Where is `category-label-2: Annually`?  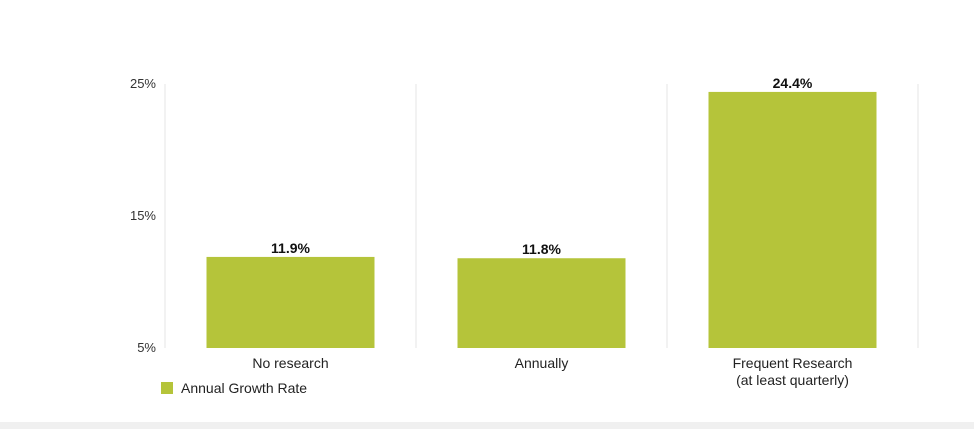
category-label-2: Annually is located at coordinates (542, 363).